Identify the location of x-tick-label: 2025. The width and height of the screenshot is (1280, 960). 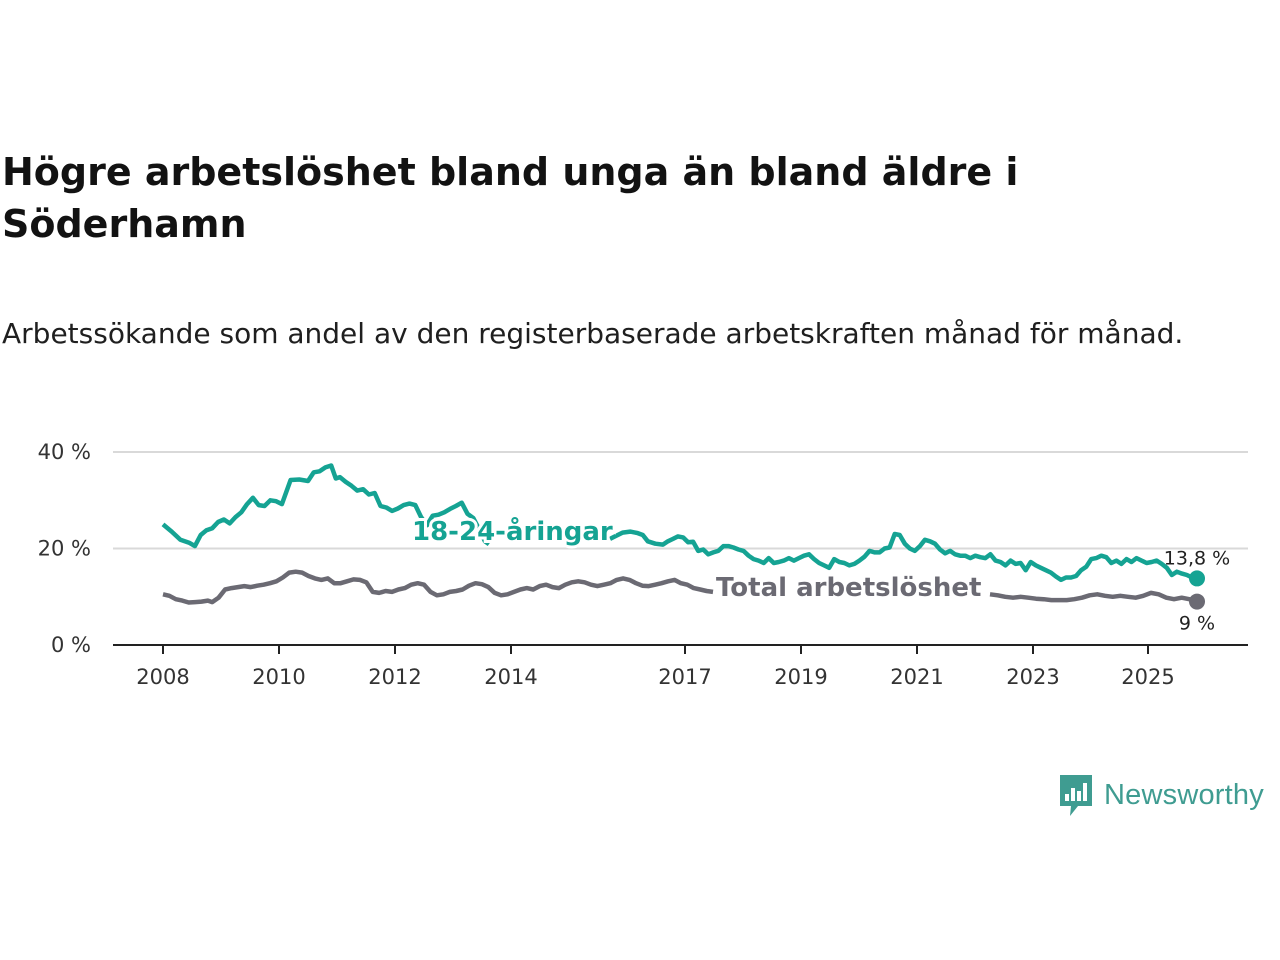
(1147, 677).